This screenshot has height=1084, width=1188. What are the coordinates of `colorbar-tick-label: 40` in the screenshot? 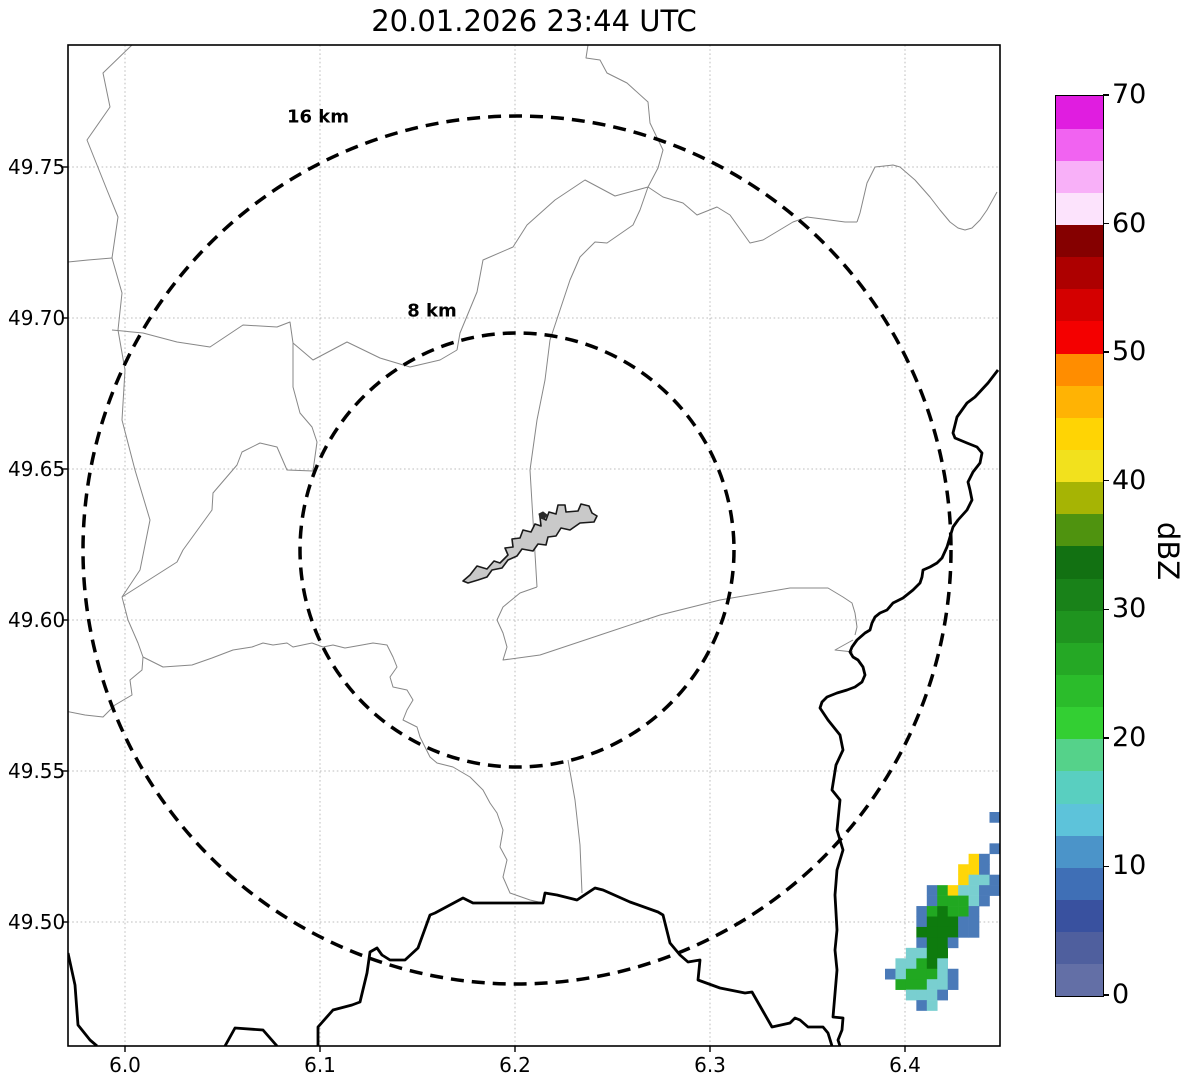 It's located at (1129, 480).